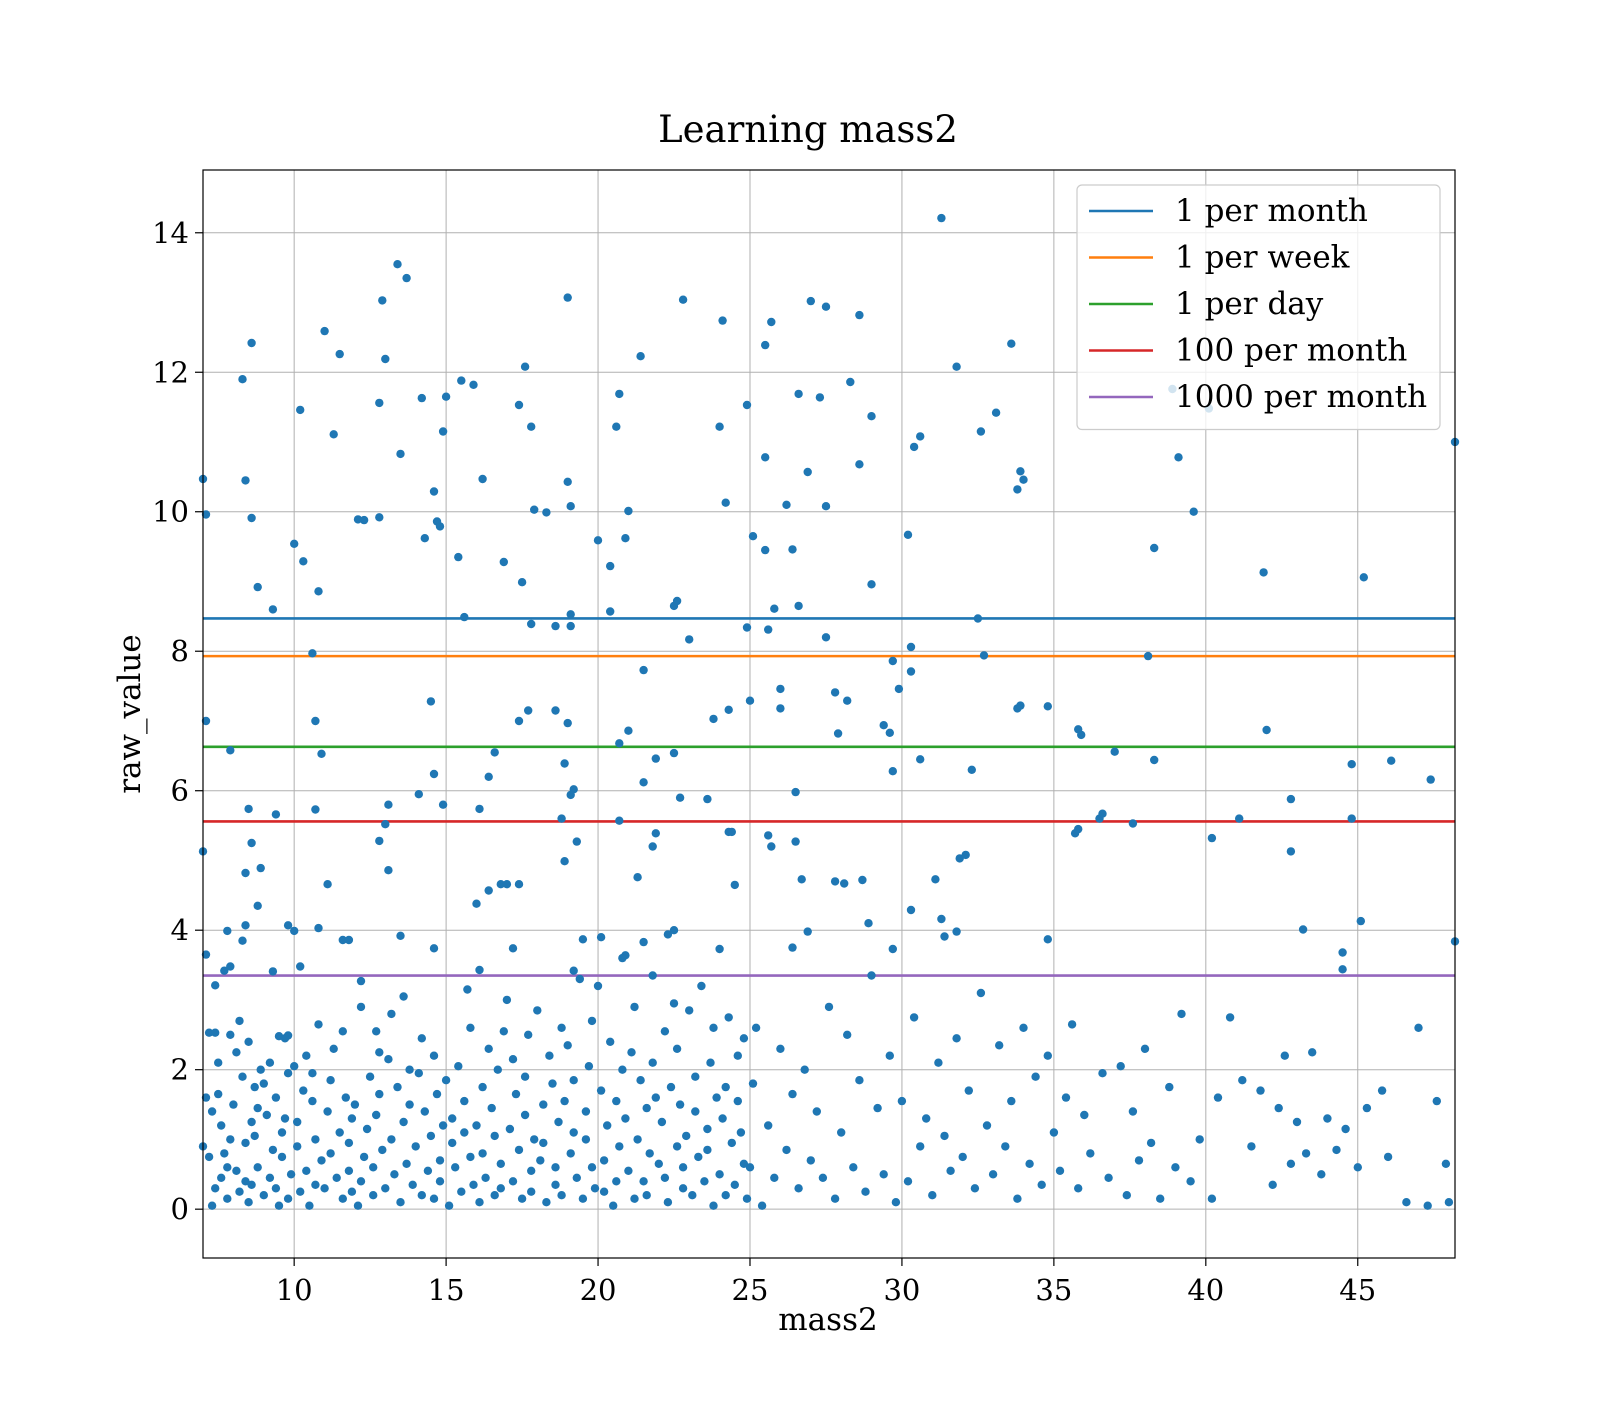 This screenshot has width=1600, height=1404. What do you see at coordinates (808, 129) in the screenshot?
I see `chart-title: Learning mass2` at bounding box center [808, 129].